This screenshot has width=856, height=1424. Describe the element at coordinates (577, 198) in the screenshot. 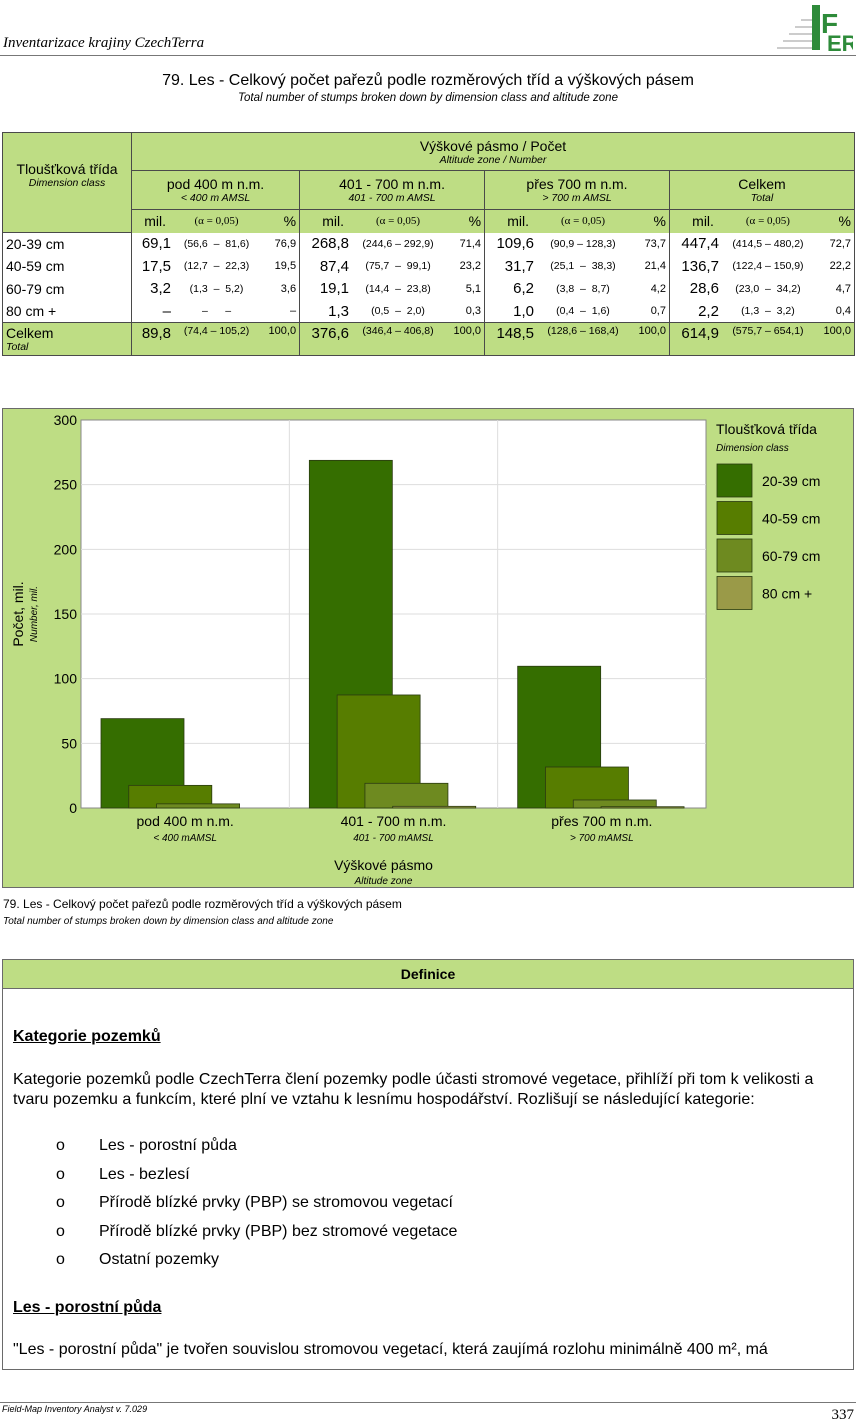

I see `column-header-en: > 700 m AMSL` at that location.